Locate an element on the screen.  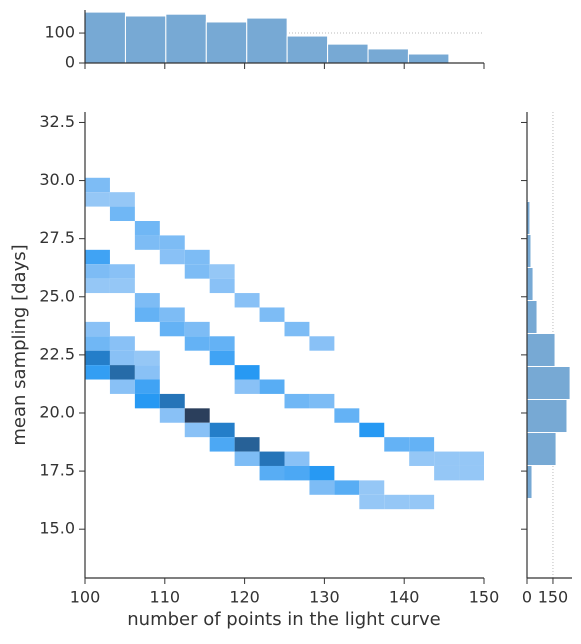
y-tick-label: 100 is located at coordinates (59, 32).